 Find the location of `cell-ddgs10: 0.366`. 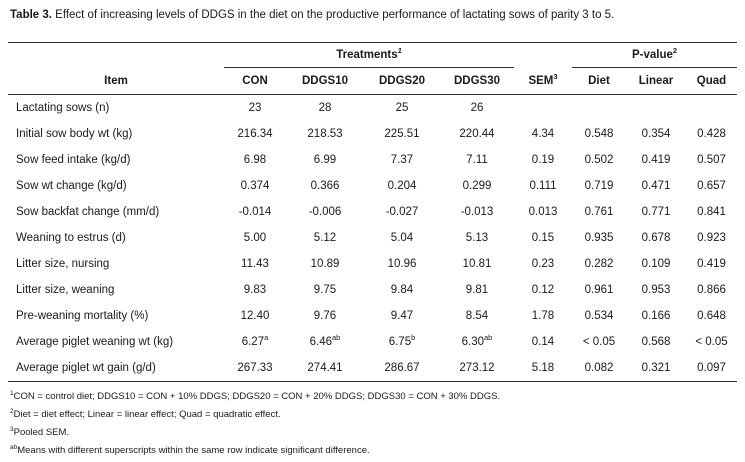

cell-ddgs10: 0.366 is located at coordinates (325, 186).